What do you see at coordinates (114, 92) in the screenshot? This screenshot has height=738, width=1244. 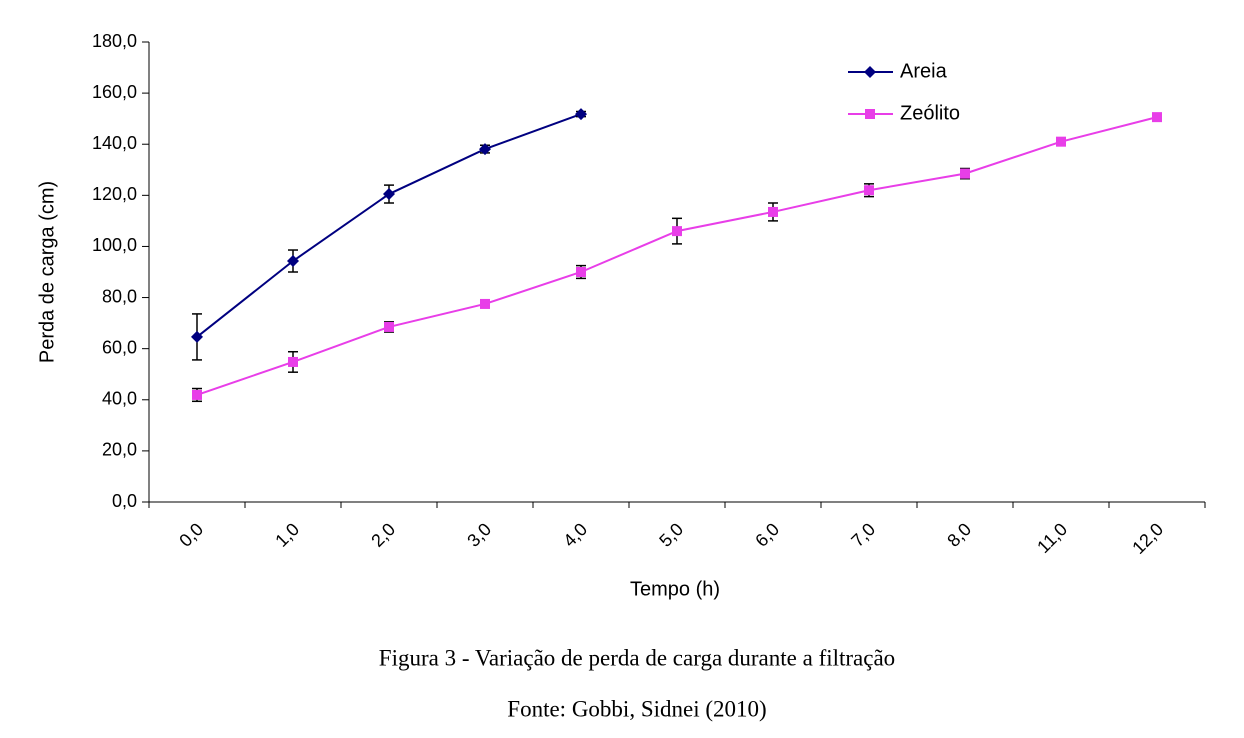 I see `y-tick-label: 160,0` at bounding box center [114, 92].